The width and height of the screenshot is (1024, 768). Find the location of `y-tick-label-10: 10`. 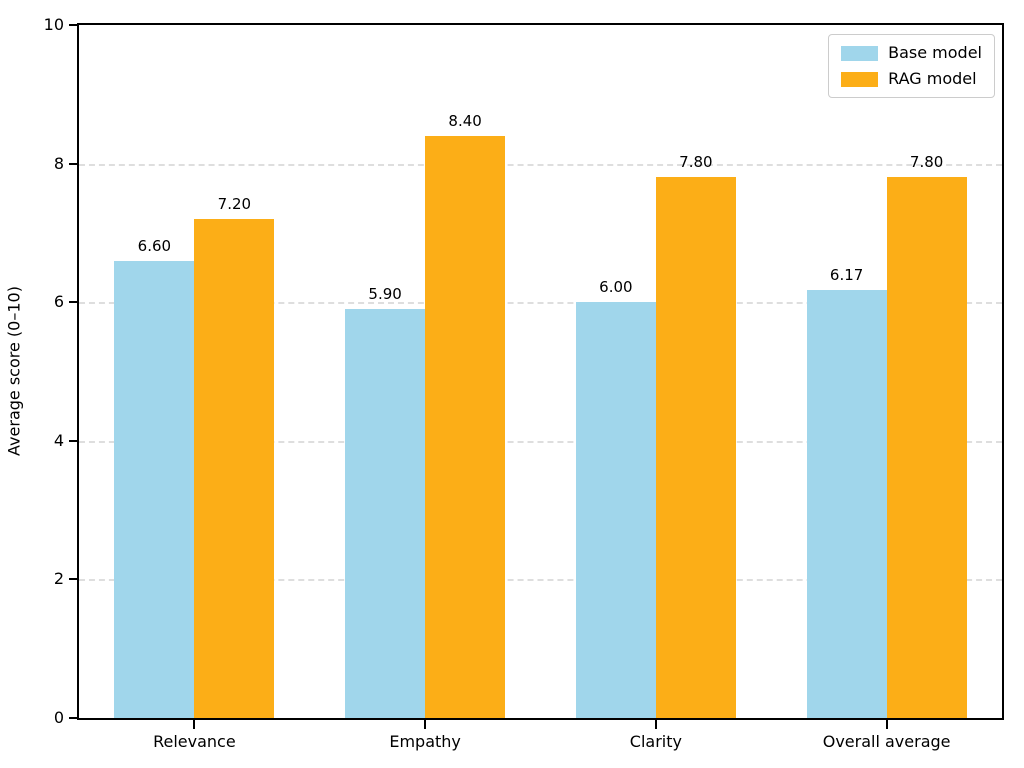

y-tick-label-10: 10 is located at coordinates (53, 24).